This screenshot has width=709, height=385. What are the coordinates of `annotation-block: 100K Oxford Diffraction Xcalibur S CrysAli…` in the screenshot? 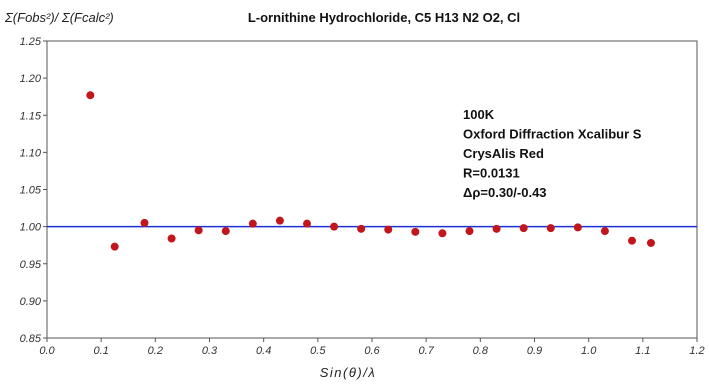 It's located at (552, 153).